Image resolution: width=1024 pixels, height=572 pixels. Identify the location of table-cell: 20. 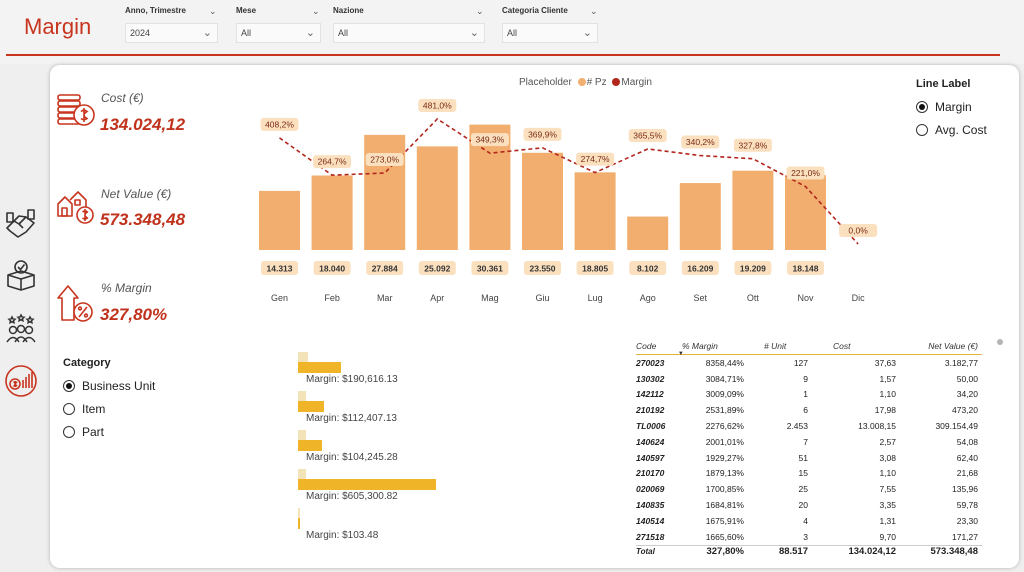
(803, 505).